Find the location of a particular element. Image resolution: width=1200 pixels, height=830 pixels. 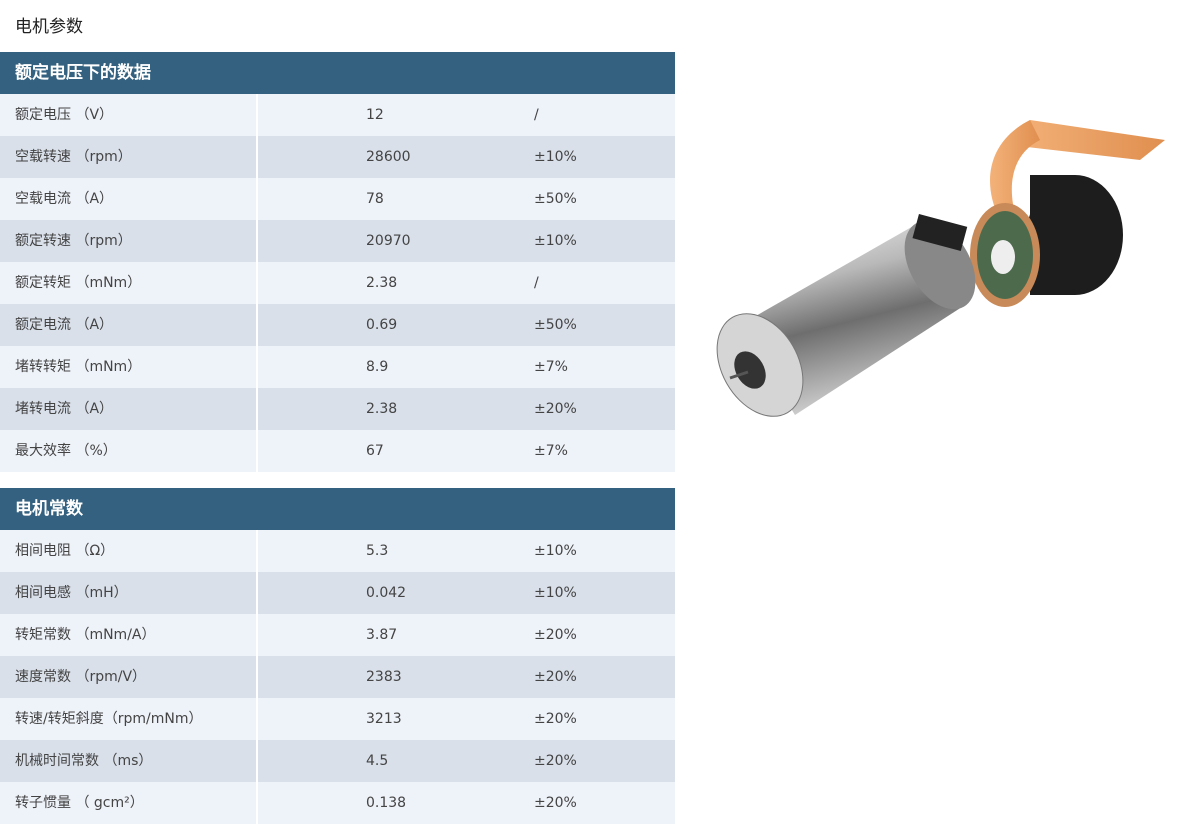

table-row: 额定转矩 （mNm） 2.38 / is located at coordinates (337, 283).